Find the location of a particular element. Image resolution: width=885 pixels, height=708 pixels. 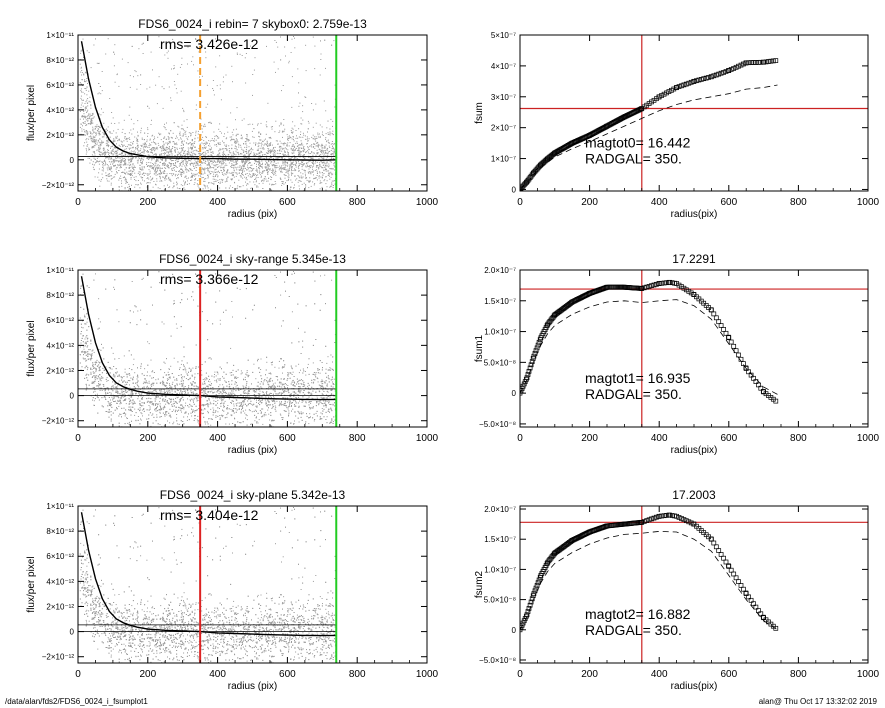

y-axis-label: fsum is located at coordinates (479, 113).